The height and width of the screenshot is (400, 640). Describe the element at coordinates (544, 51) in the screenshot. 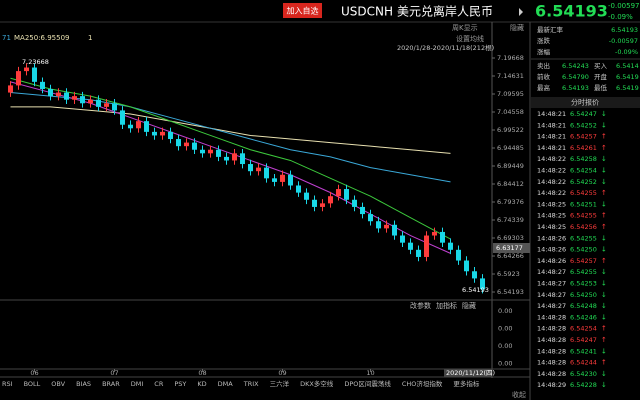

I see `quote-label: 涨幅` at that location.